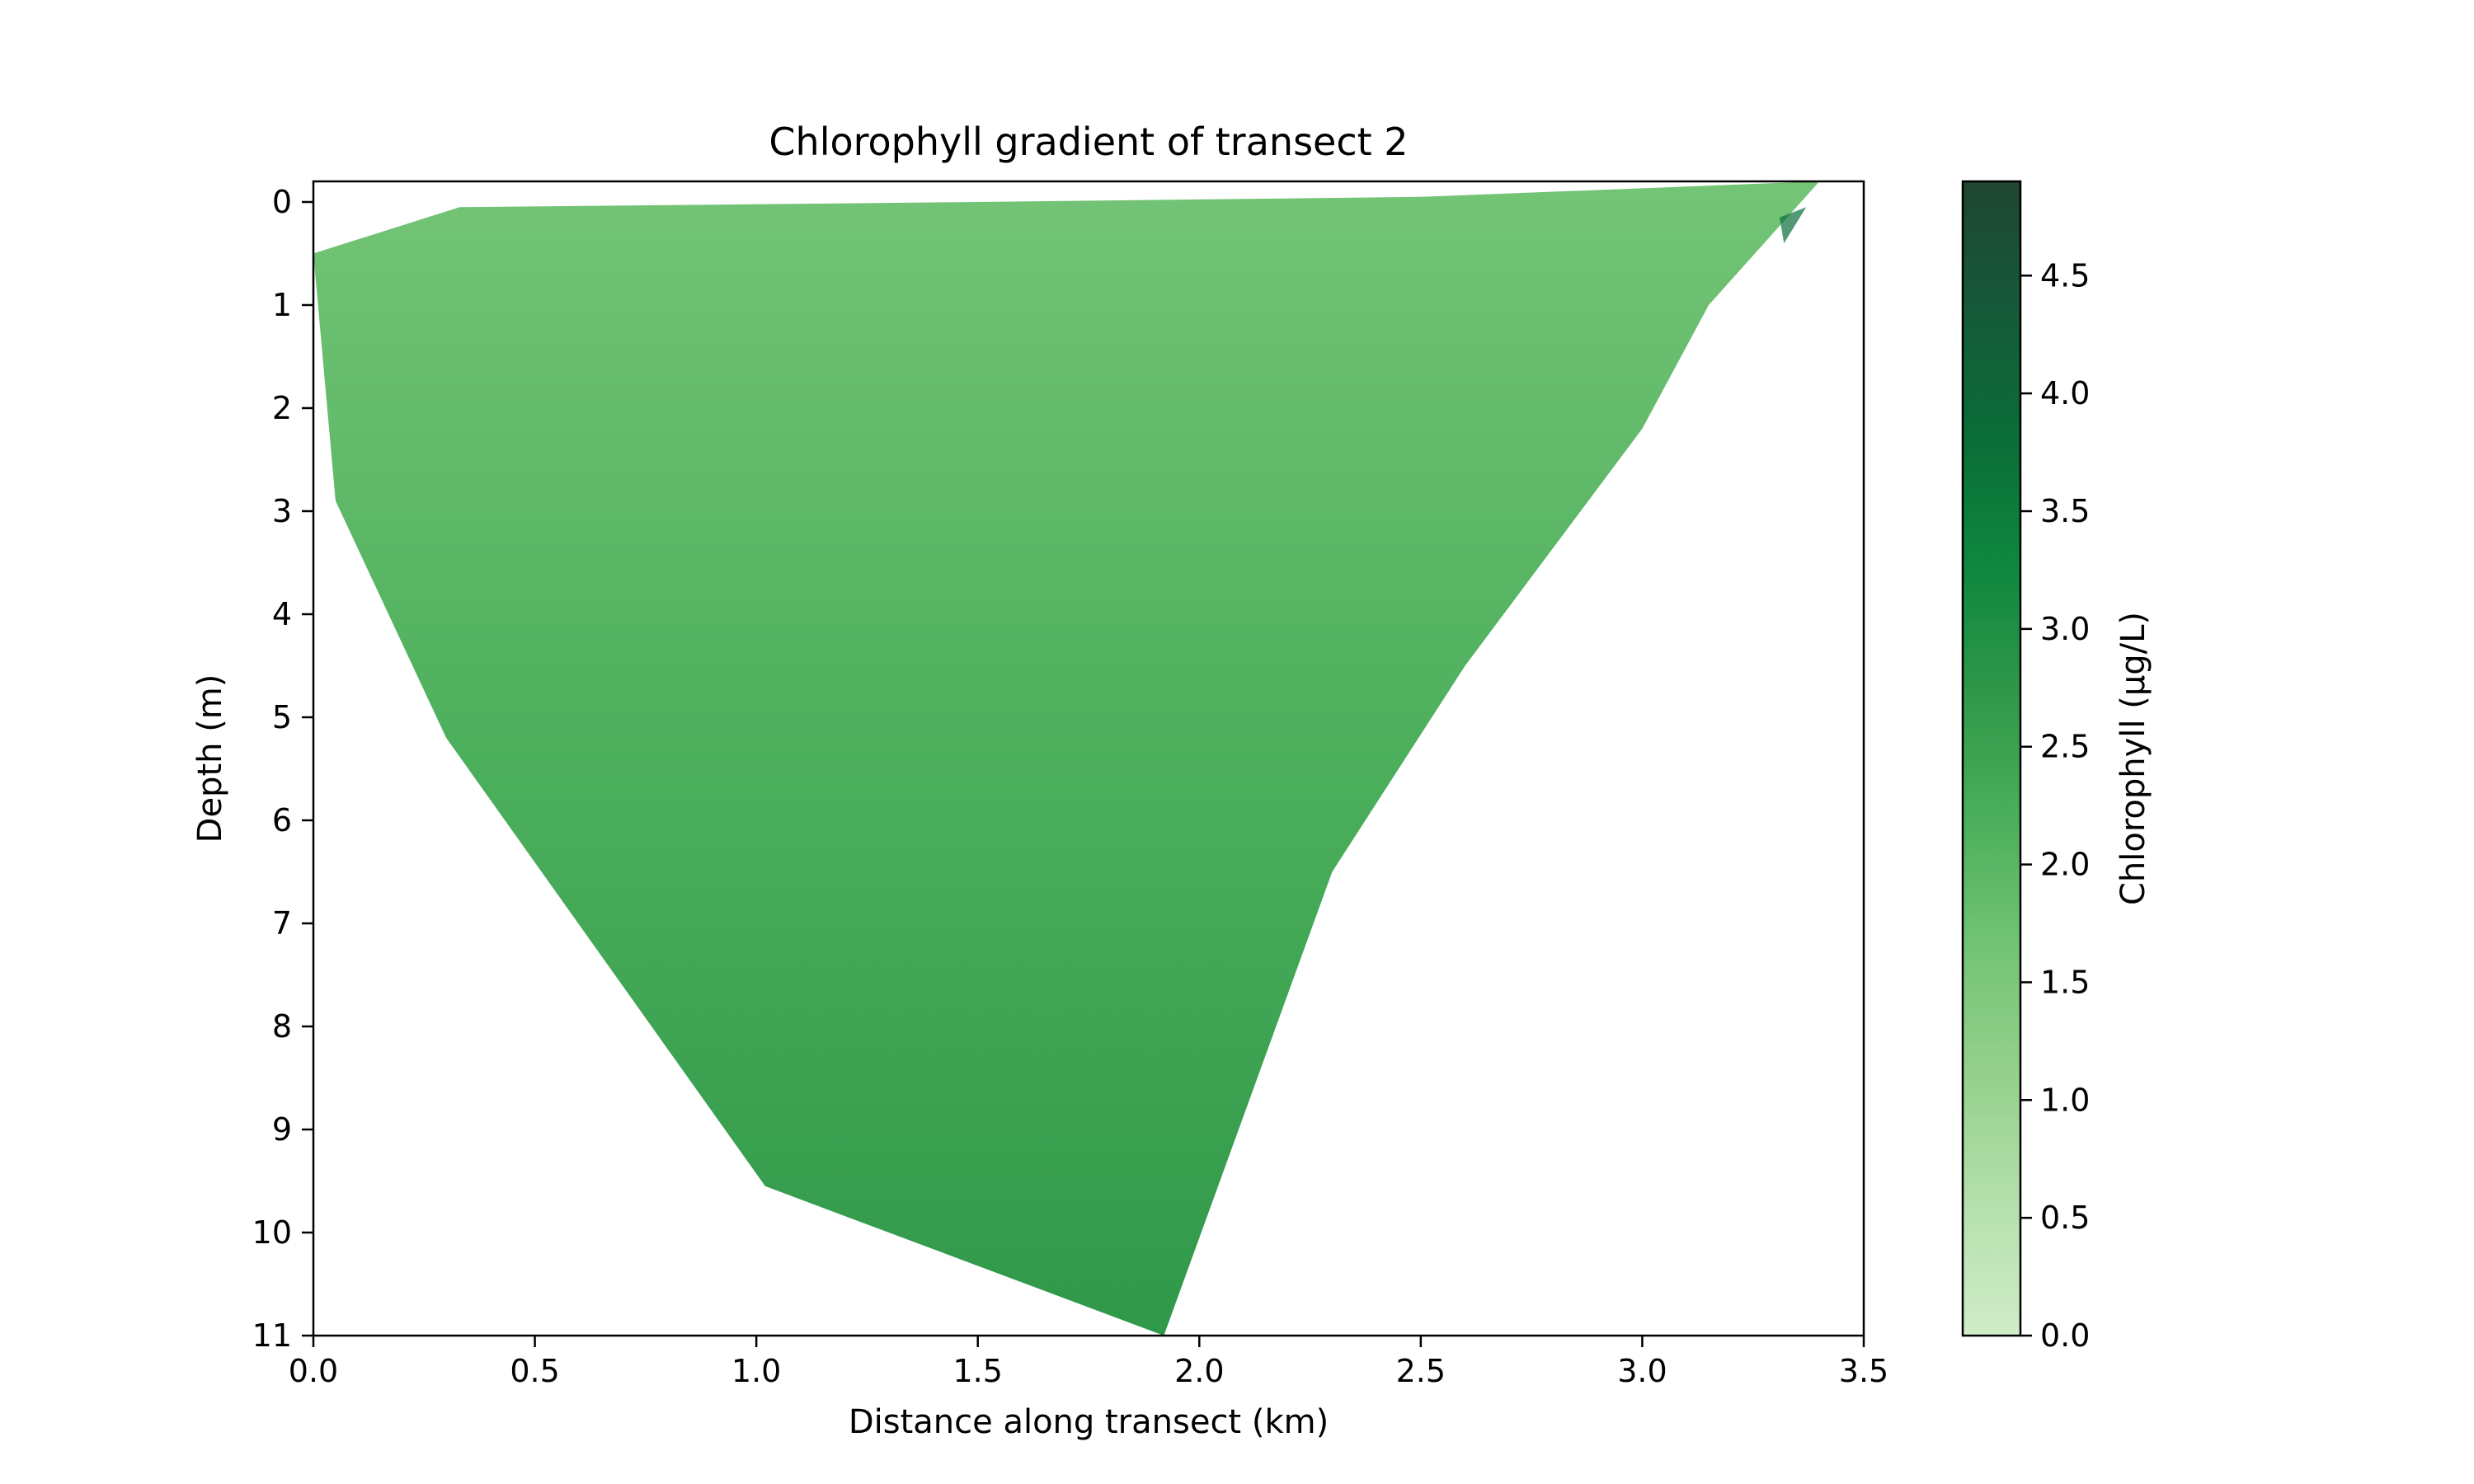 Image resolution: width=2474 pixels, height=1484 pixels. What do you see at coordinates (2065, 865) in the screenshot?
I see `colorbar-tick-label: 2.0` at bounding box center [2065, 865].